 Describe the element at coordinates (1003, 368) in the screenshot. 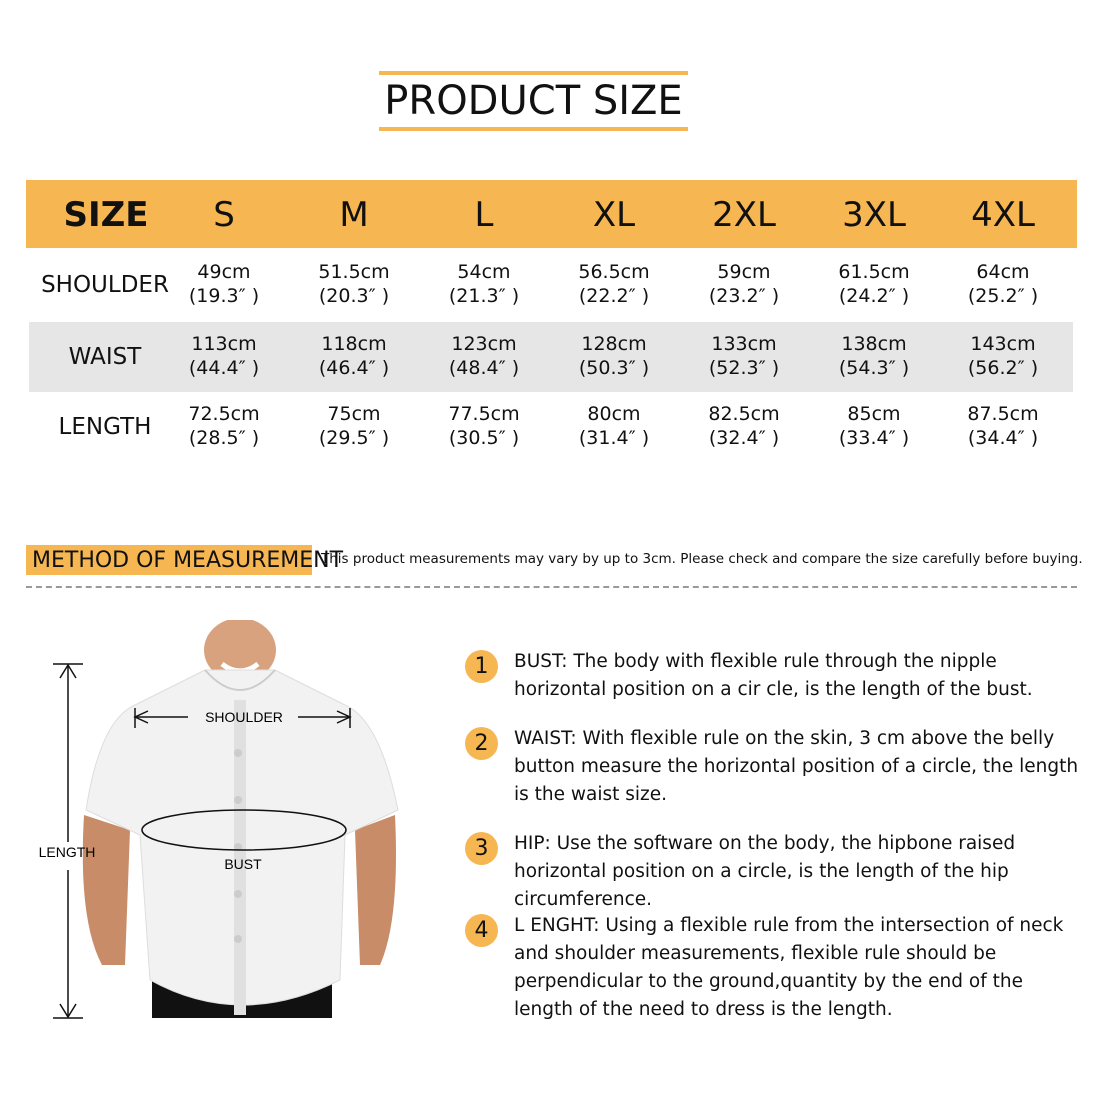

I see `cell-inch: (56.2″ )` at that location.